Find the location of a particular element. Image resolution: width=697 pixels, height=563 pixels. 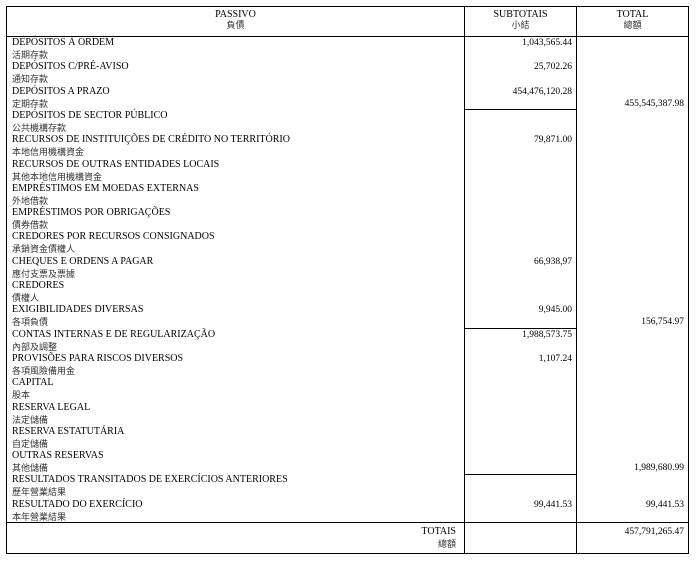

item-label: OUTRAS RESERVAS is located at coordinates (58, 456).